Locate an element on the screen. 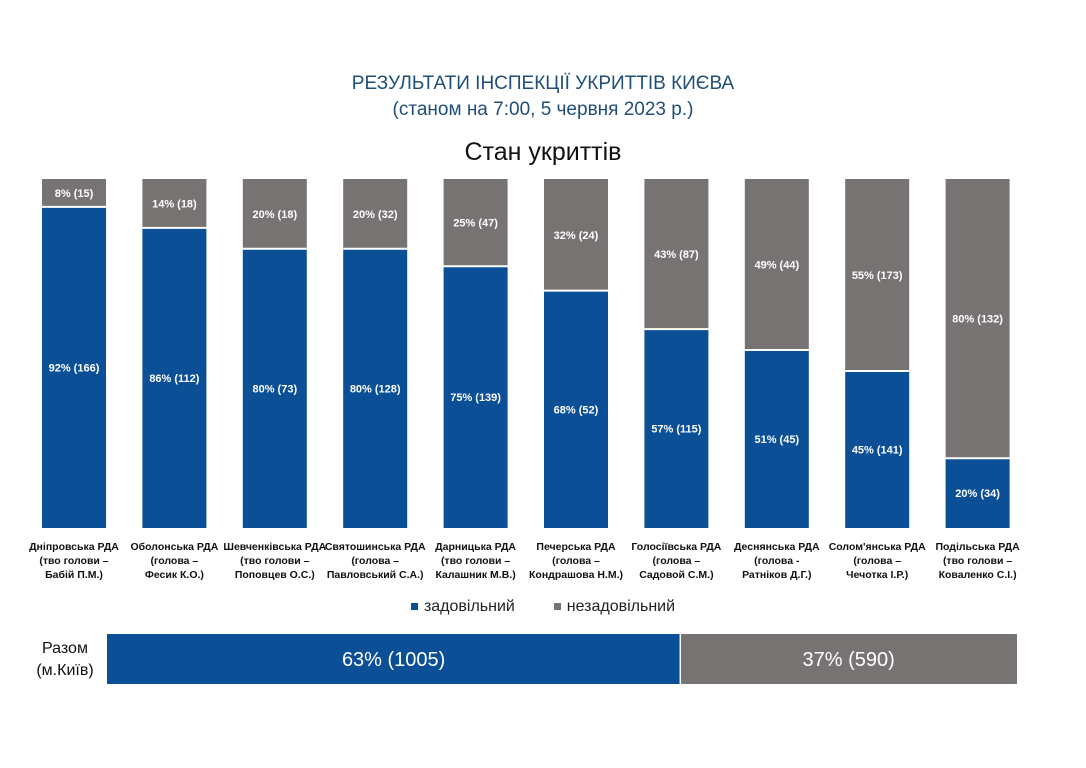 Image resolution: width=1086 pixels, height=768 pixels. category-label: Печерська РДА (голова – Кондрашова Н.М.) is located at coordinates (576, 561).